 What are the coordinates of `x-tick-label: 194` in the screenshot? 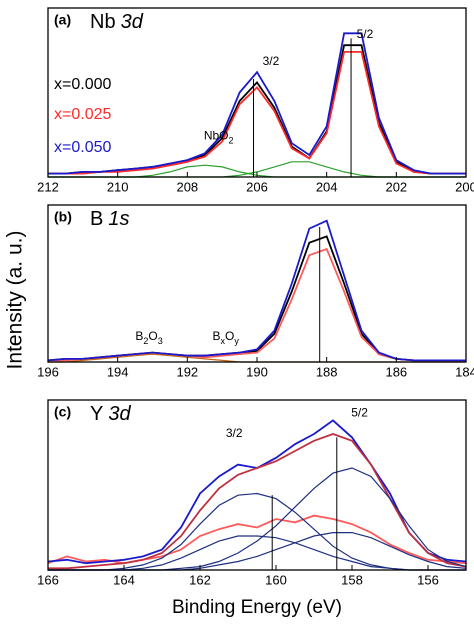 It's located at (118, 371).